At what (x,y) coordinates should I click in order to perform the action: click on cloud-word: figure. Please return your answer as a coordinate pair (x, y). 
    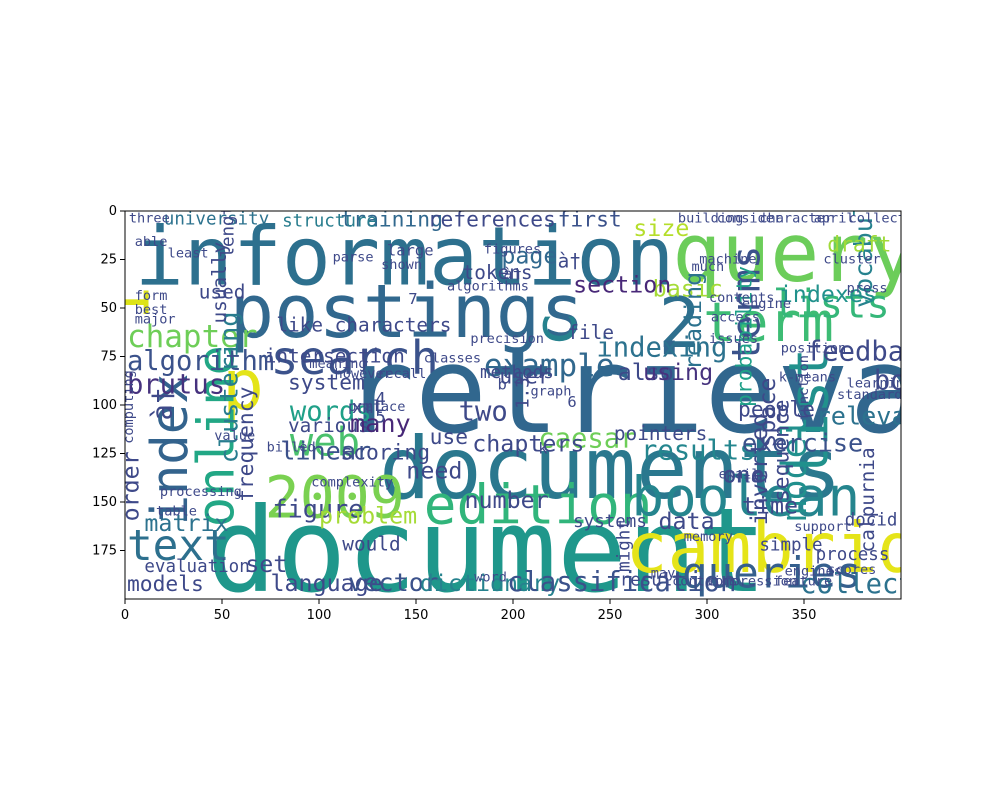
    Looking at the image, I should click on (317, 509).